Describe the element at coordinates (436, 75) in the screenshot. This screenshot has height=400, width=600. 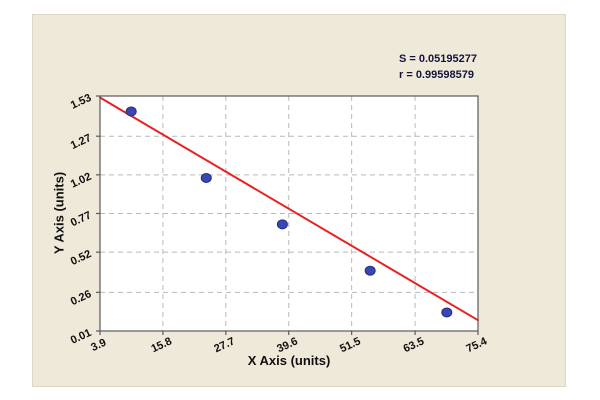
I see `stat-r-value: r = 0.99598579` at that location.